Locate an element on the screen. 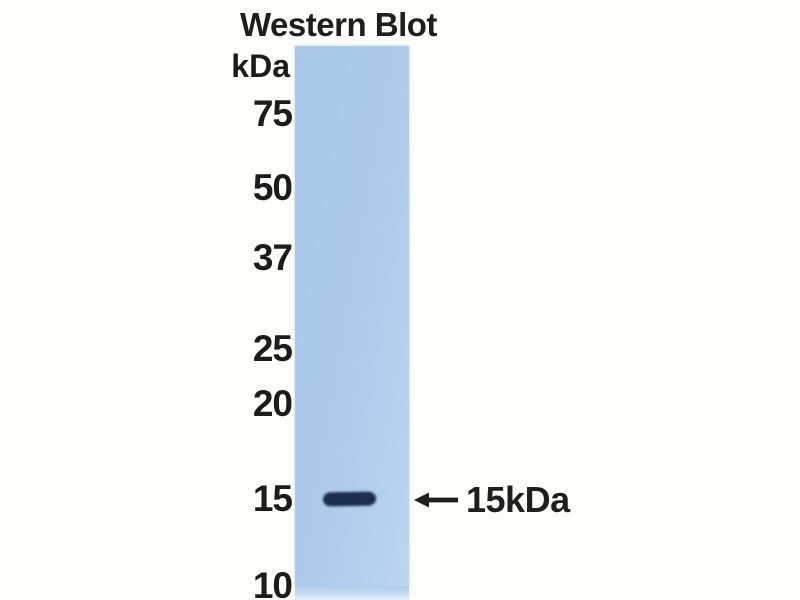  ladder-marker-37: 37 is located at coordinates (272, 257).